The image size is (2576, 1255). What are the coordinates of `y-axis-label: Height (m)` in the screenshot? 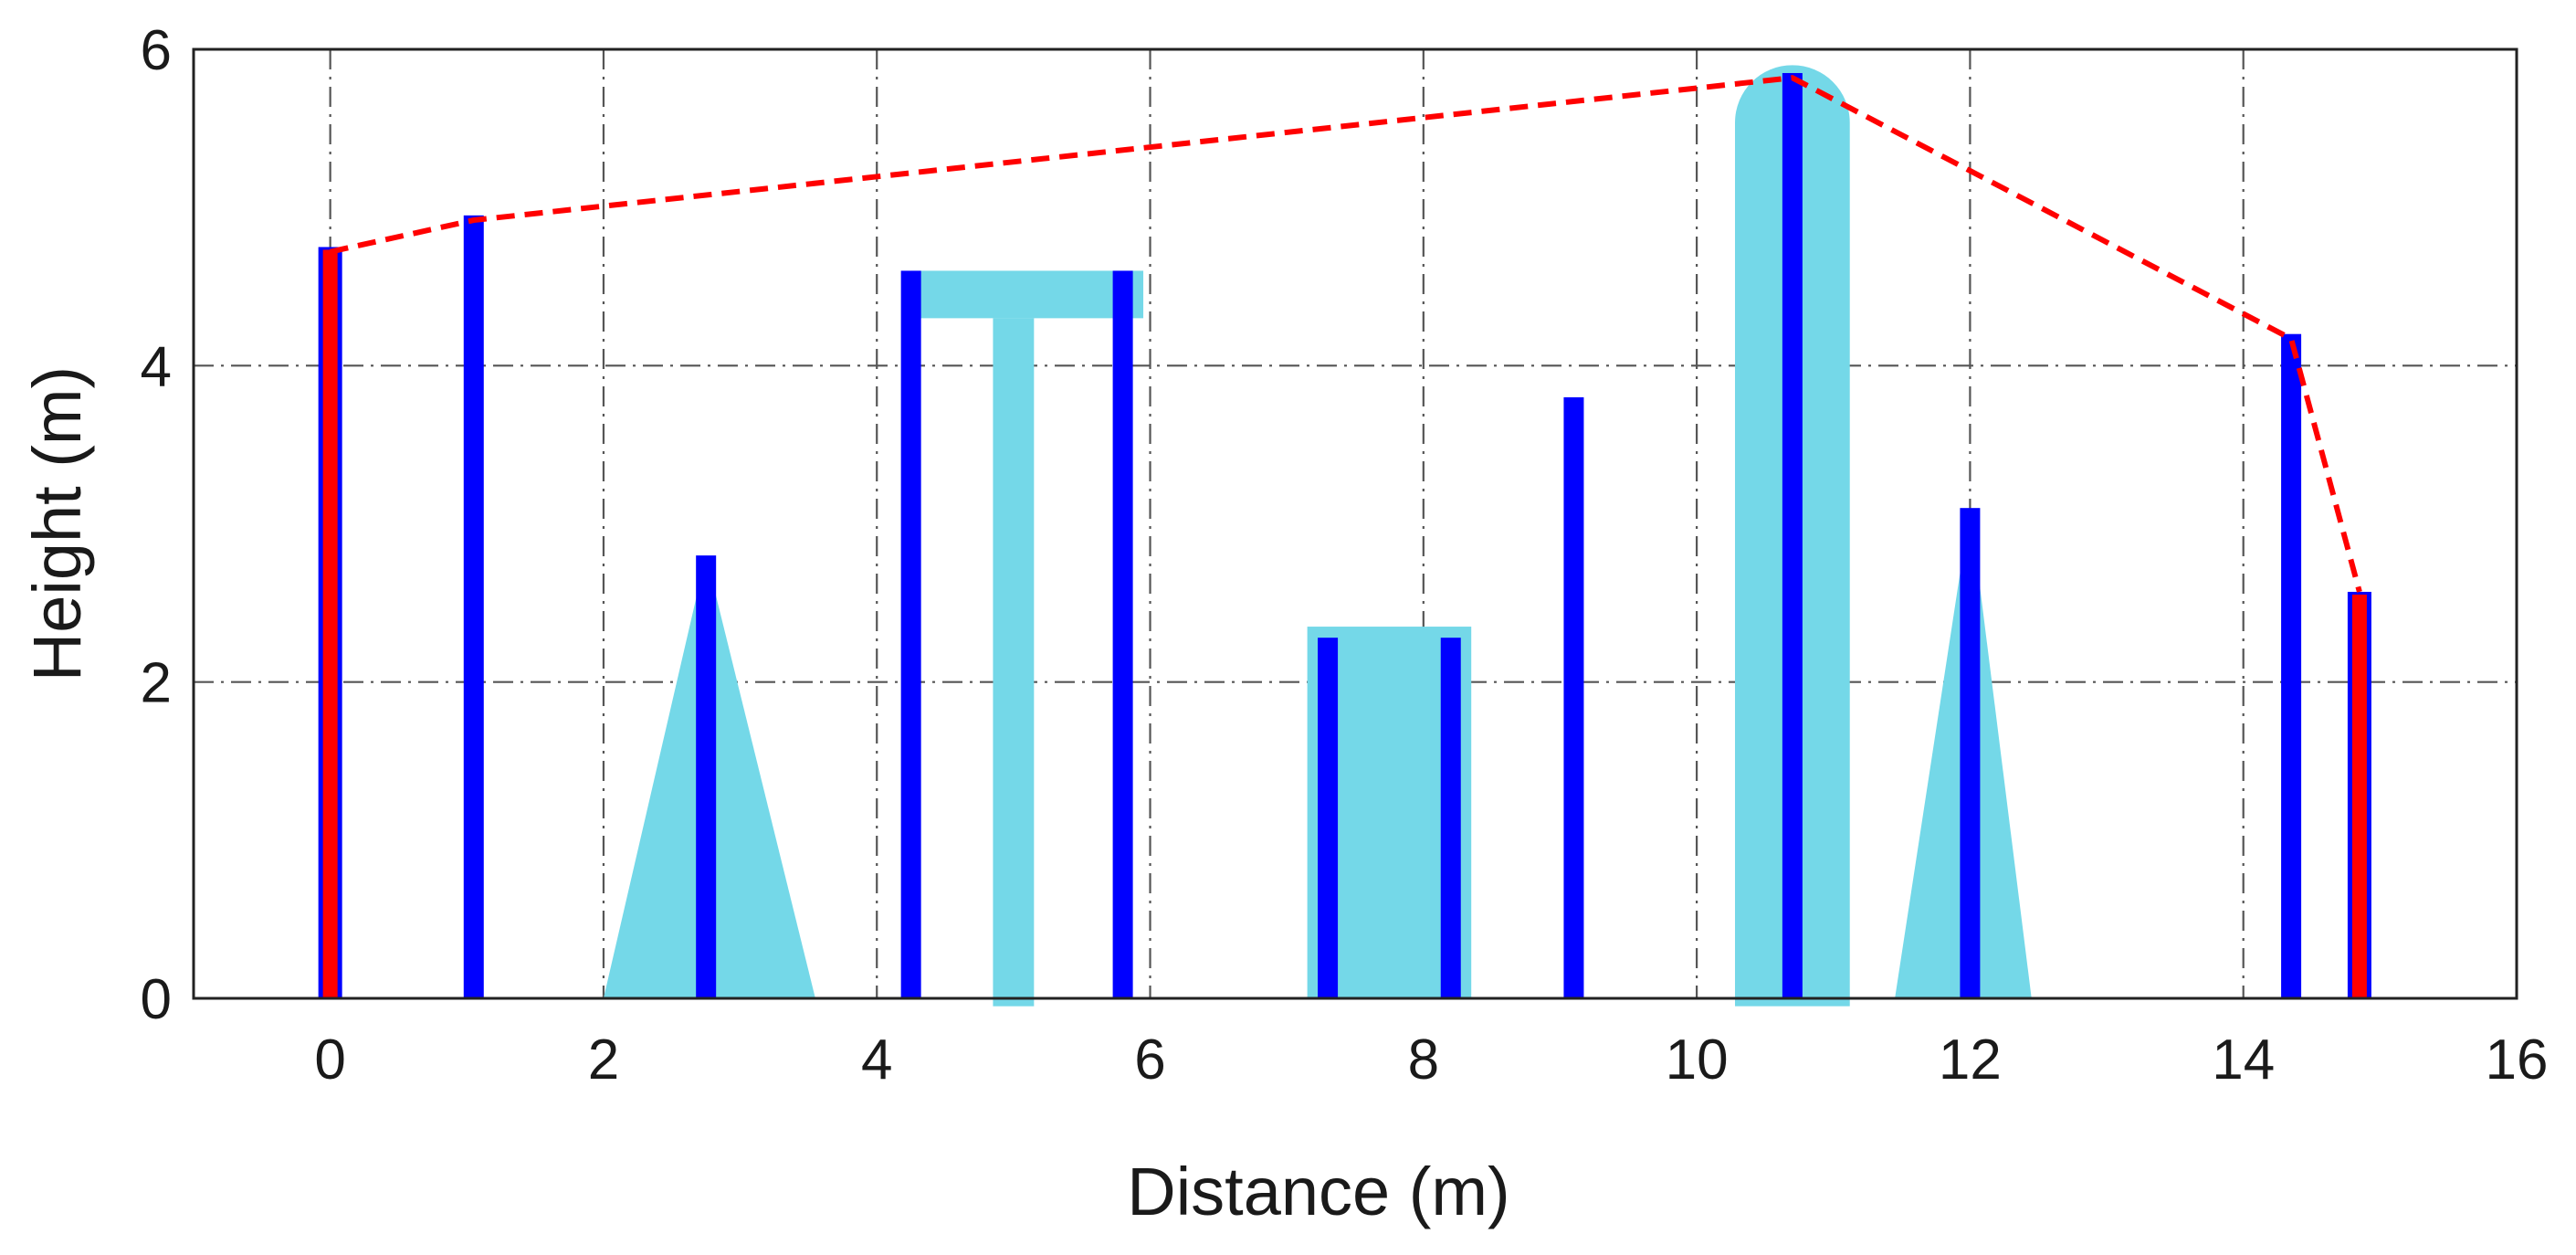 It's located at (57, 524).